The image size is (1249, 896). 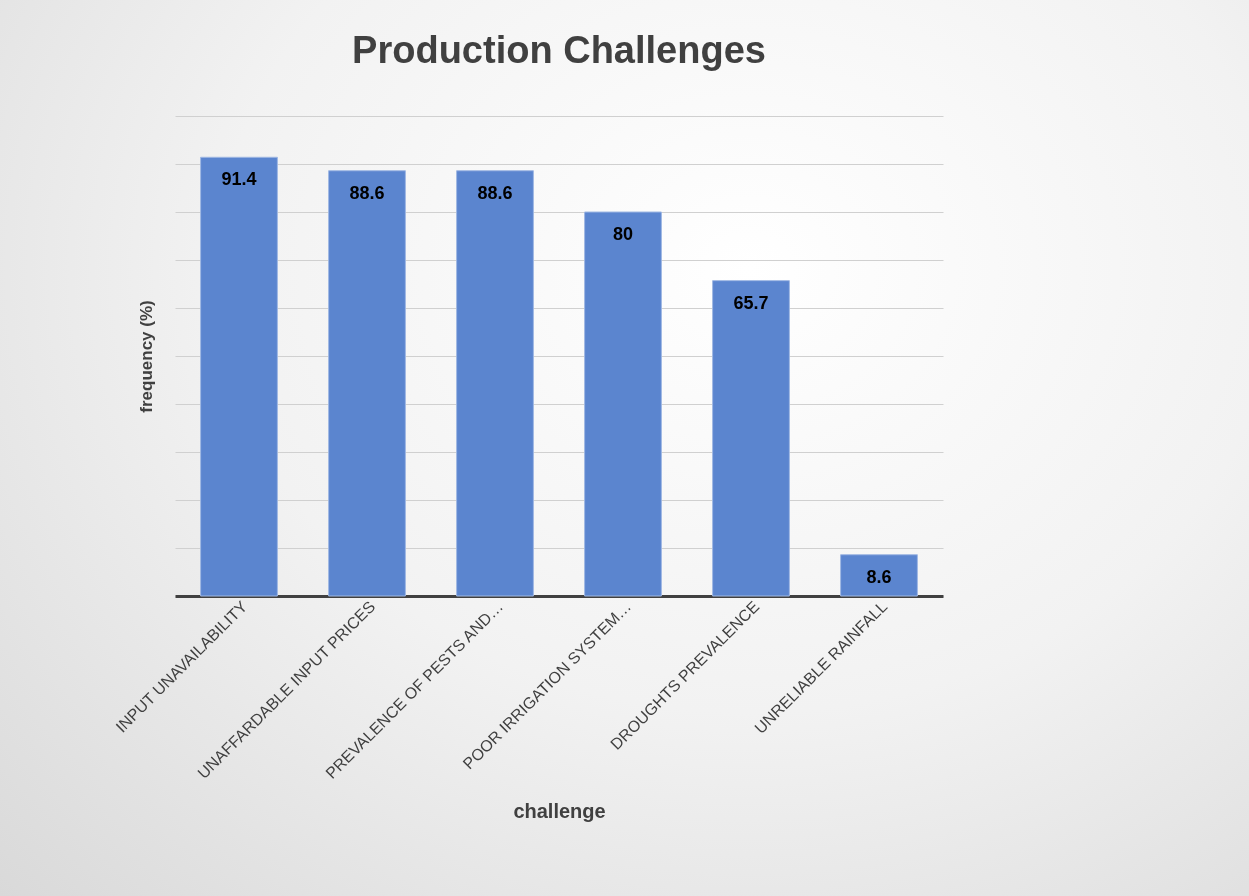 What do you see at coordinates (559, 811) in the screenshot?
I see `x-axis-title: challenge` at bounding box center [559, 811].